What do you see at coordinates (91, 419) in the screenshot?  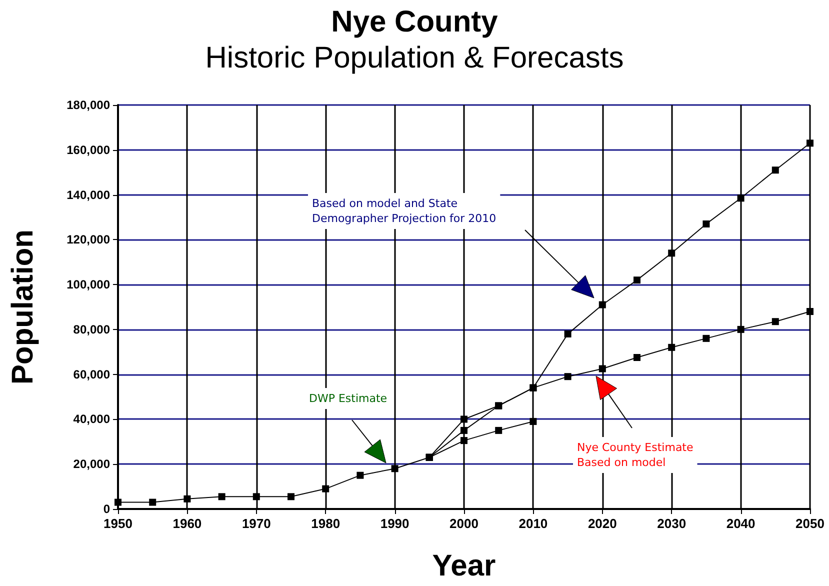 I see `y-tick-label: 40,000` at bounding box center [91, 419].